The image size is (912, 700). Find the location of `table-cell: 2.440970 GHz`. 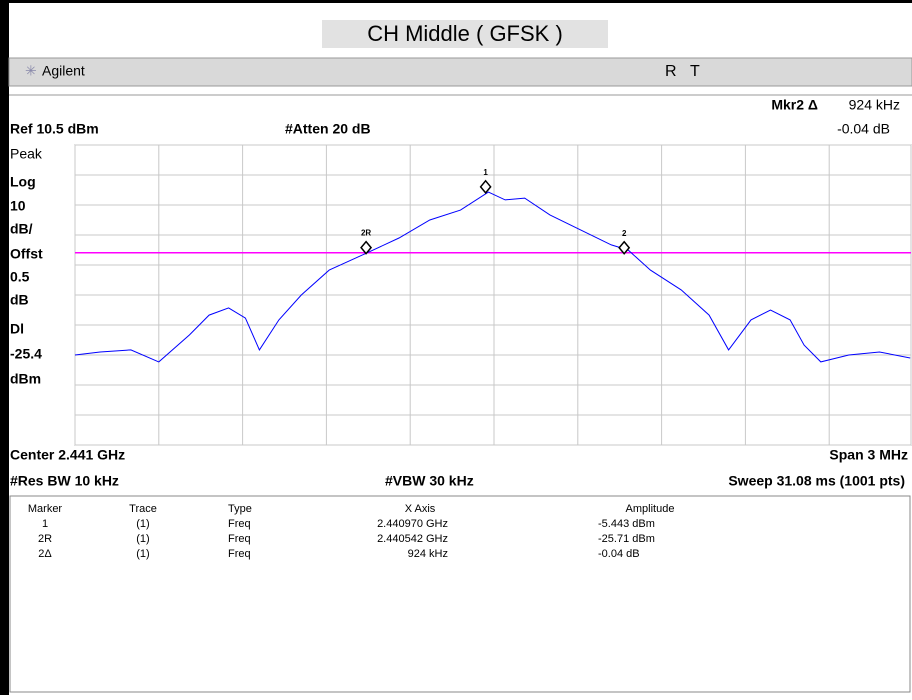

table-cell: 2.440970 GHz is located at coordinates (412, 524).